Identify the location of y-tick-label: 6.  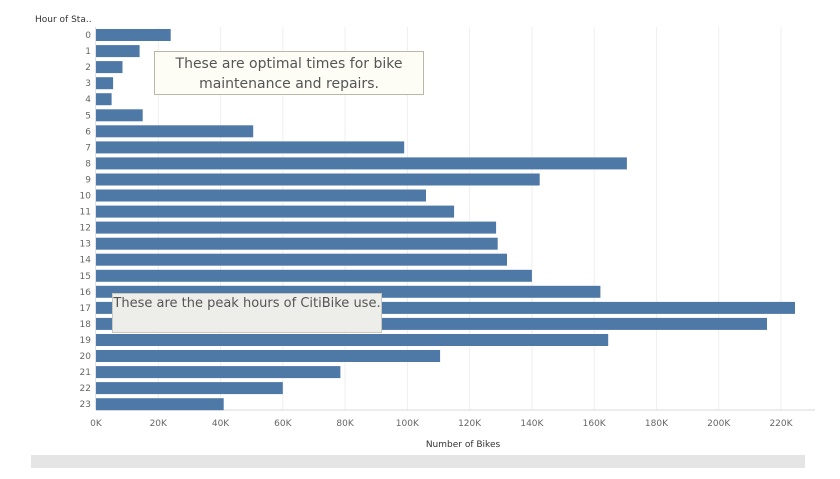
(88, 132).